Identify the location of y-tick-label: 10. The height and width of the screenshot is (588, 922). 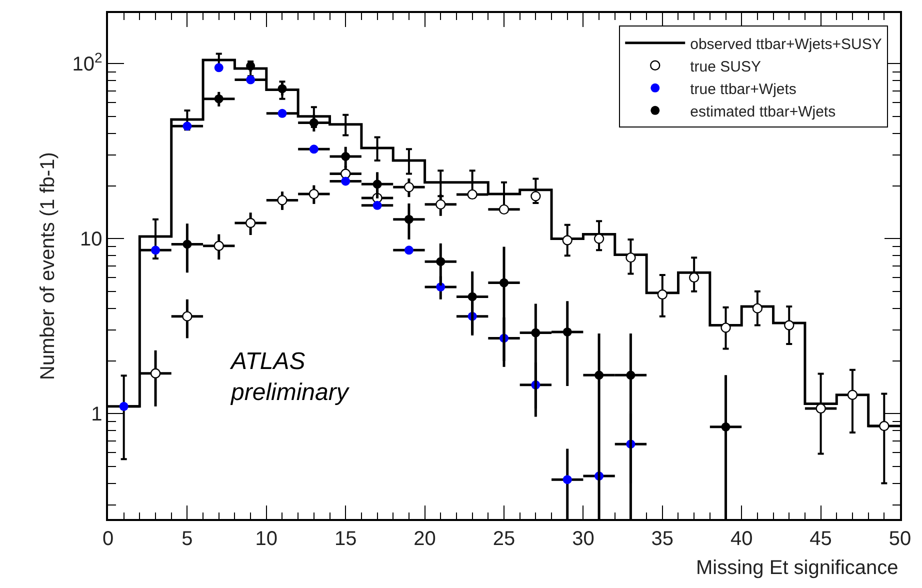
(91, 239).